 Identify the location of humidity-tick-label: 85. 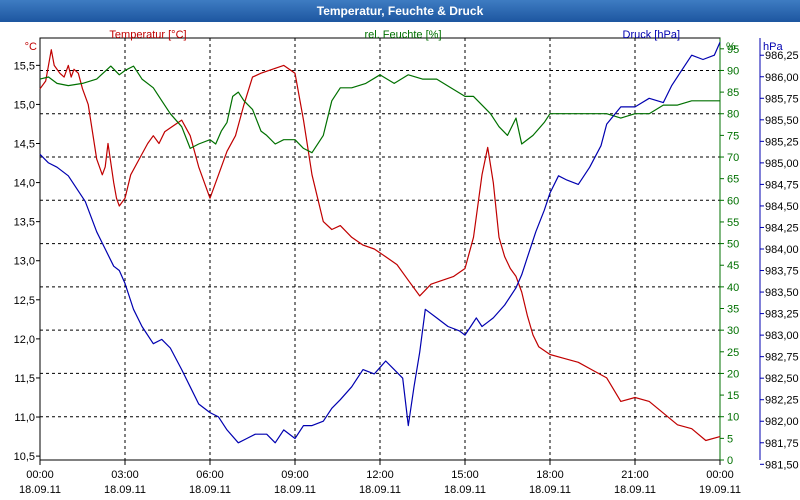
(733, 93).